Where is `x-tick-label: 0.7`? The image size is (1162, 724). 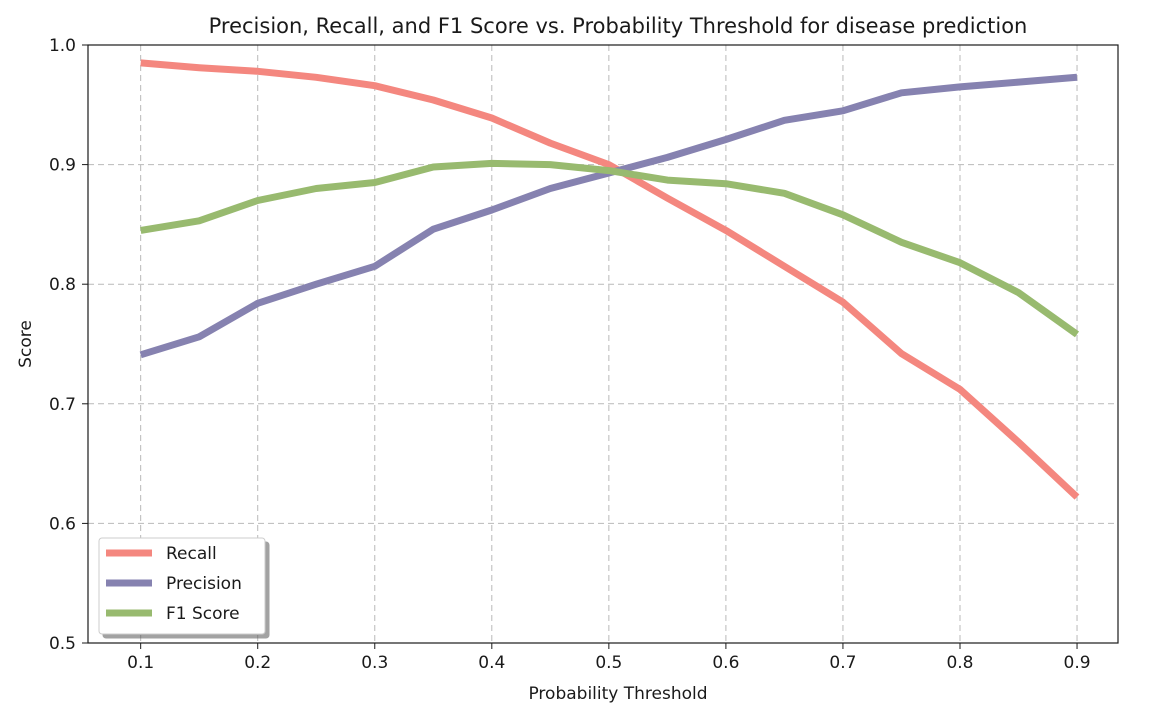
x-tick-label: 0.7 is located at coordinates (842, 663).